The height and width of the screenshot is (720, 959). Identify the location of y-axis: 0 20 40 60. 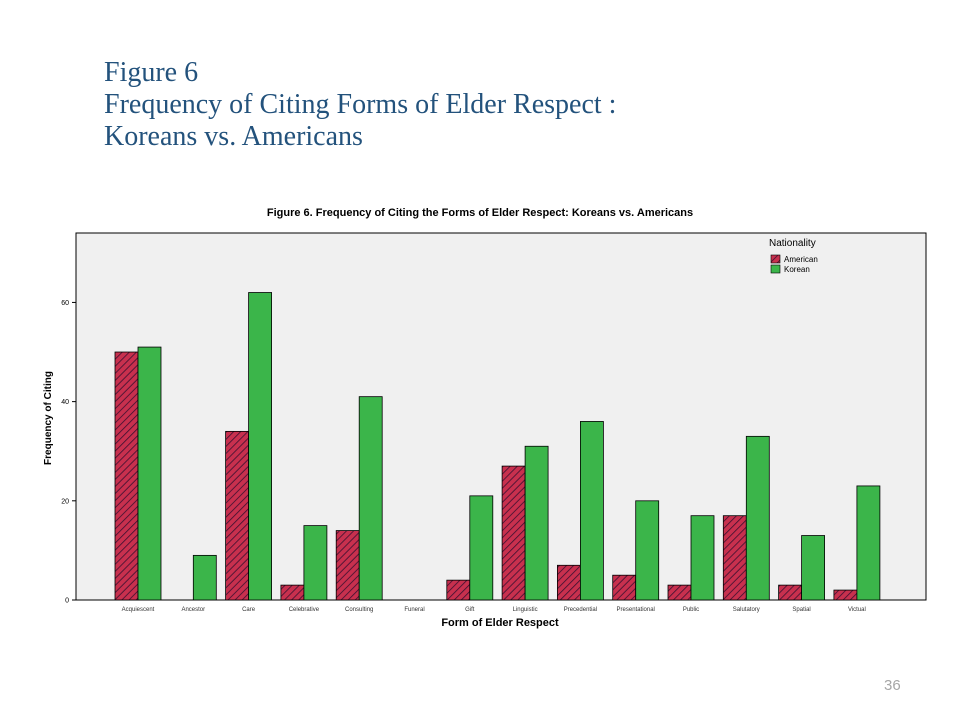
(68, 452).